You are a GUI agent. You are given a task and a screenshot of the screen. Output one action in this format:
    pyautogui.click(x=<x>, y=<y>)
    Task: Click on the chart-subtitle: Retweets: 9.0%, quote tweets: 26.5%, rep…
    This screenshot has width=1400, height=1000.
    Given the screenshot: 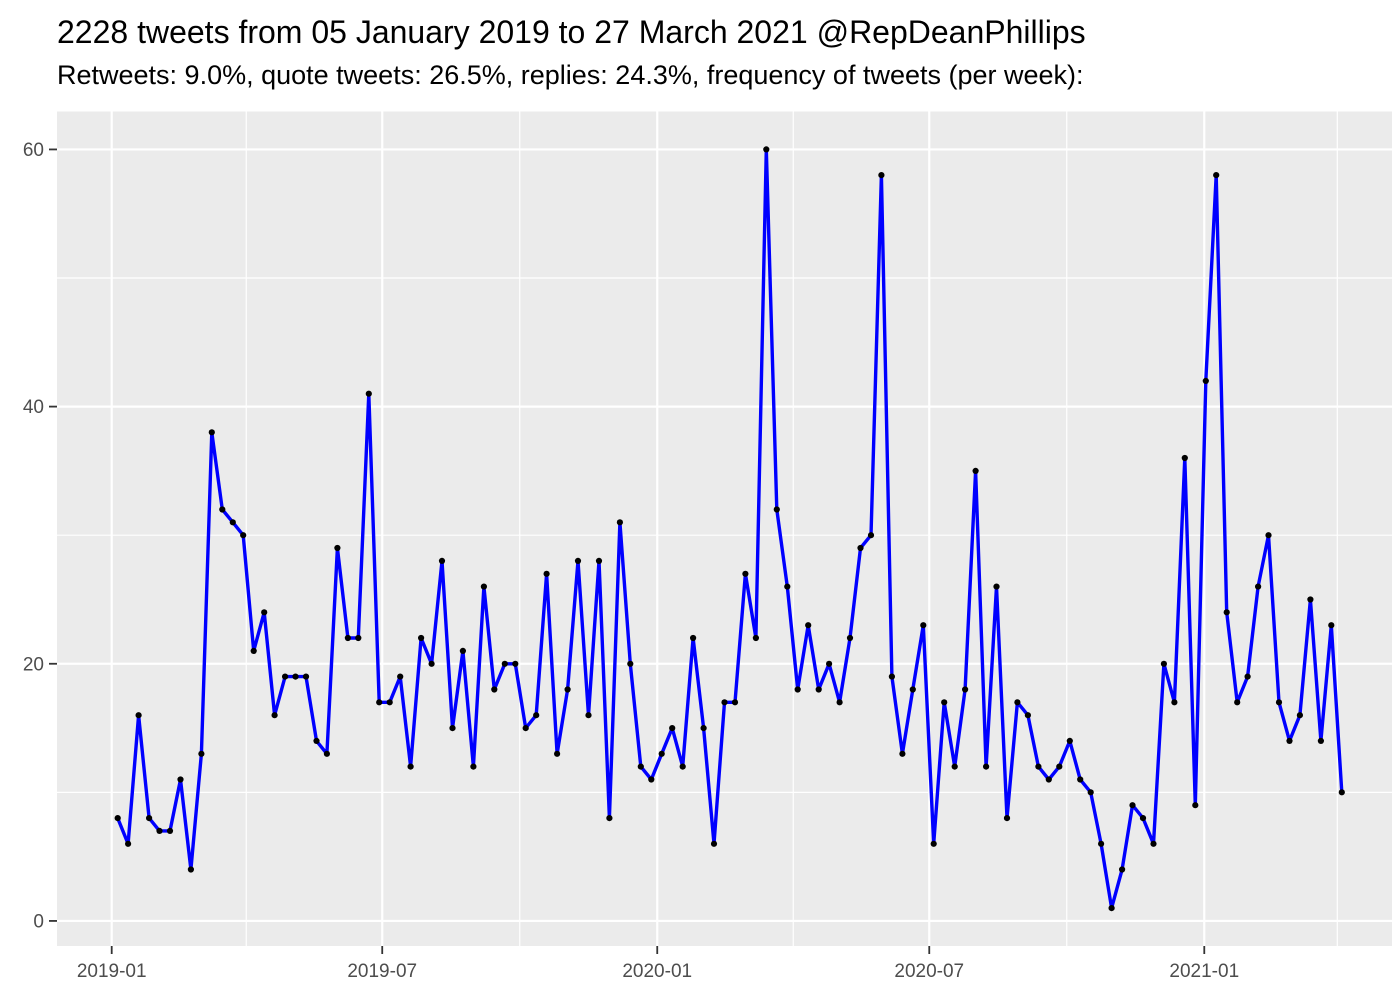 What is the action you would take?
    pyautogui.click(x=570, y=75)
    